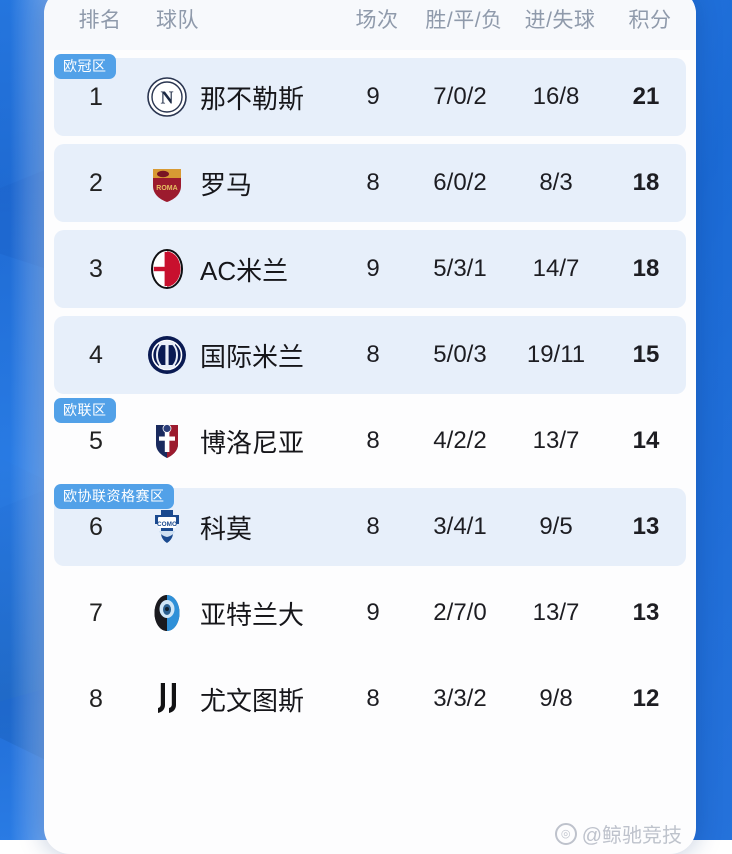 The width and height of the screenshot is (732, 854). Describe the element at coordinates (632, 833) in the screenshot. I see `watermark-text: @鲸驰竞技` at that location.